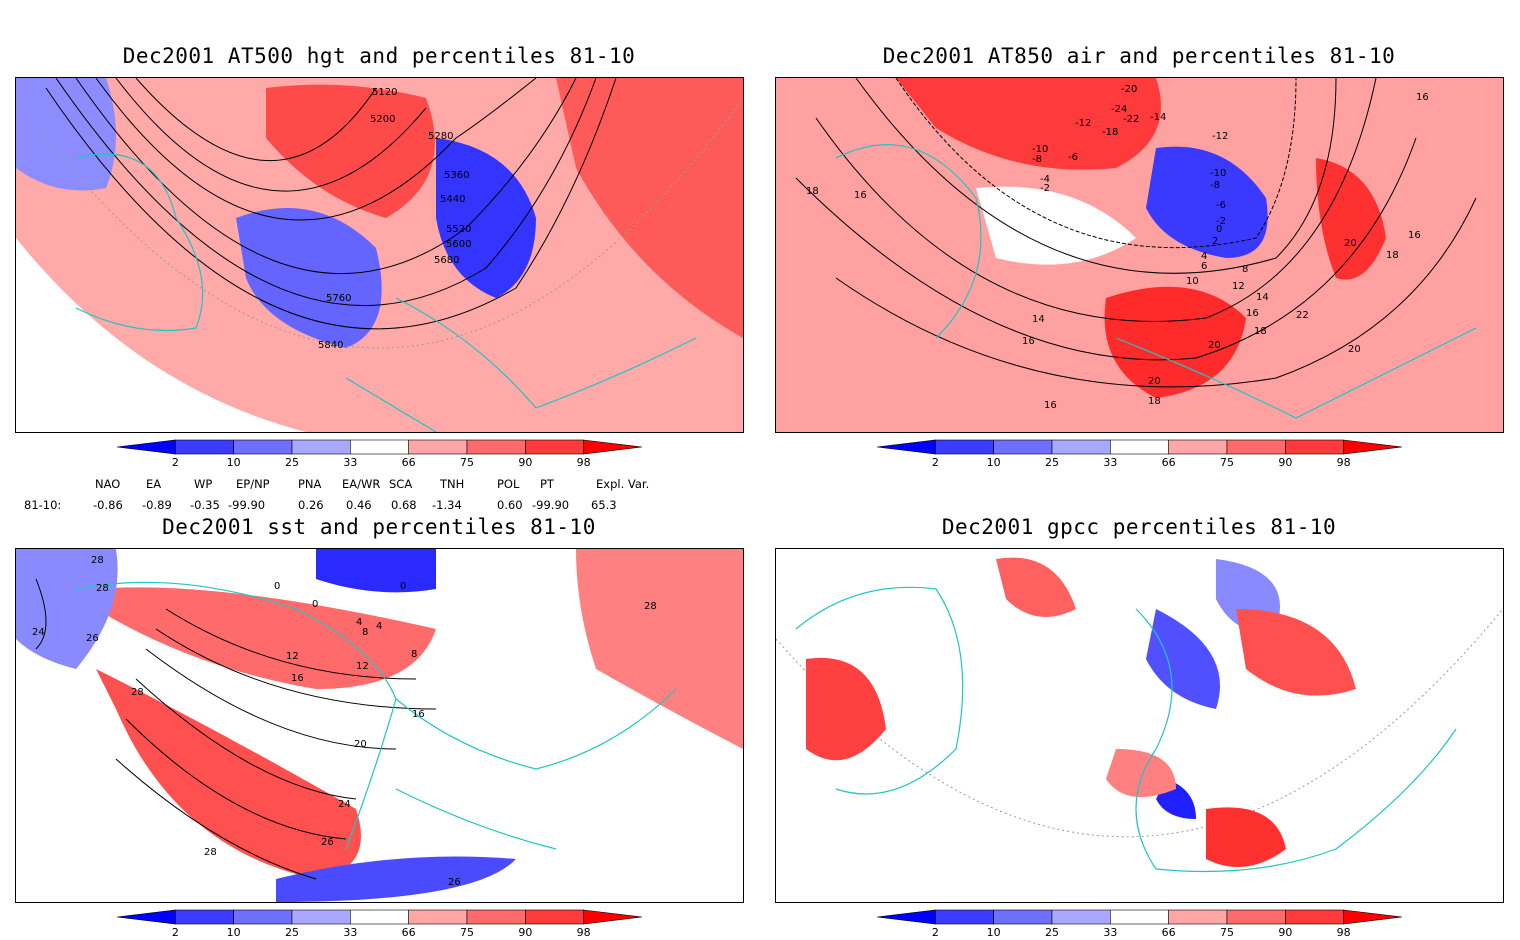 Image resolution: width=1520 pixels, height=940 pixels. What do you see at coordinates (446, 260) in the screenshot?
I see `svg-text: 5680` at bounding box center [446, 260].